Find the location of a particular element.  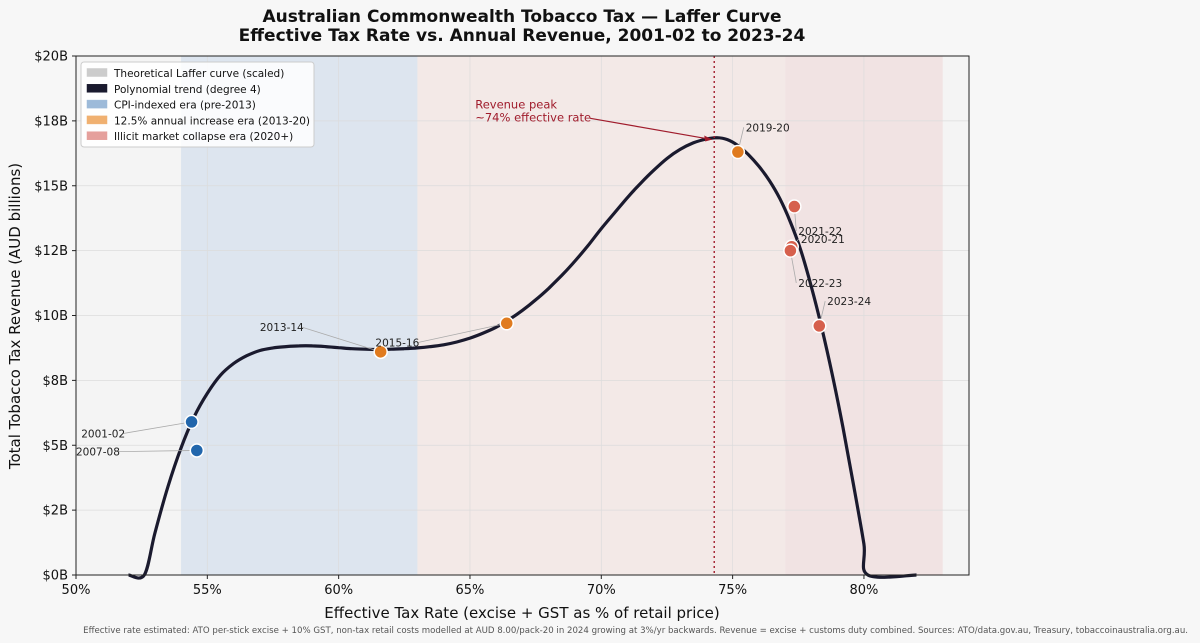

y-axis: $0B $2B $5B $8B $10B $12B $15B $18B $20B is located at coordinates (55, 317).